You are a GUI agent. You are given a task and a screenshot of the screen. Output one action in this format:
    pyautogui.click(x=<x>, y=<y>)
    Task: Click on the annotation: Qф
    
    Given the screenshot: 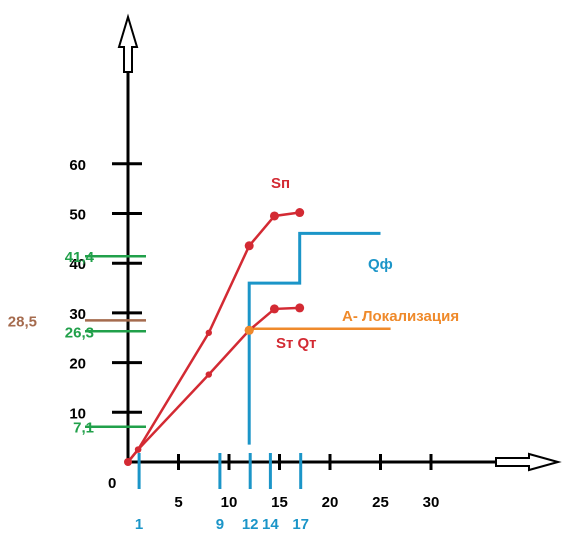 What is the action you would take?
    pyautogui.click(x=380, y=264)
    